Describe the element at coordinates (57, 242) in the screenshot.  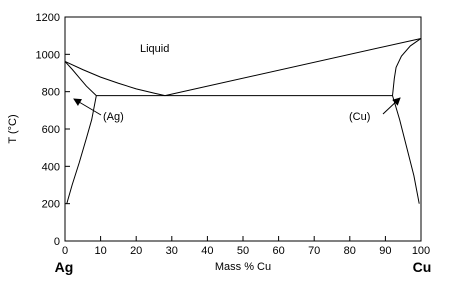
I see `y-tick-label: 0` at that location.